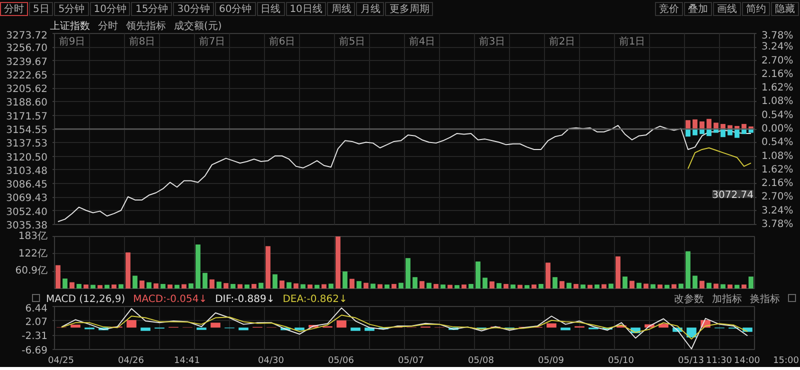  Describe the element at coordinates (719, 361) in the screenshot. I see `x-tick-label: 11:30` at that location.